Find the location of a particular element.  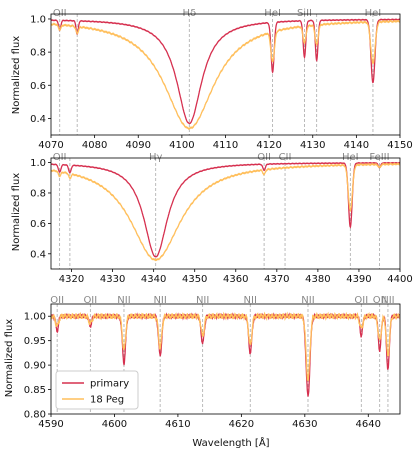

xtick-label-0-8: 4150 is located at coordinates (399, 145).